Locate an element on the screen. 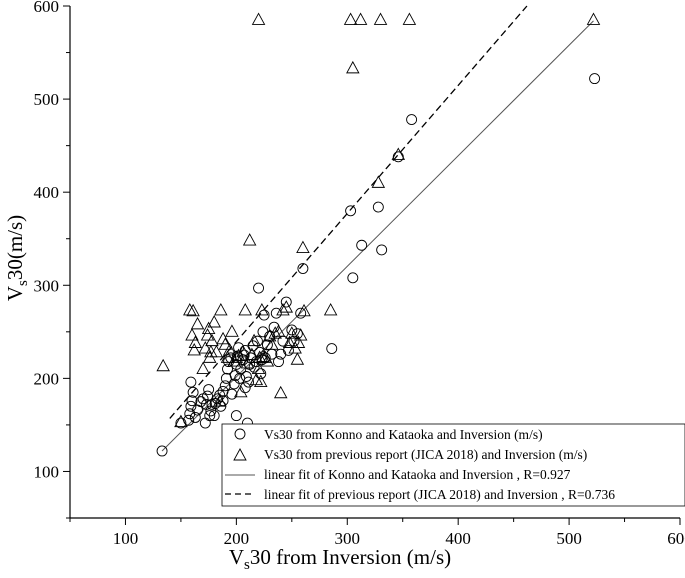 The height and width of the screenshot is (578, 685). y-tick-label: 400 is located at coordinates (47, 192).